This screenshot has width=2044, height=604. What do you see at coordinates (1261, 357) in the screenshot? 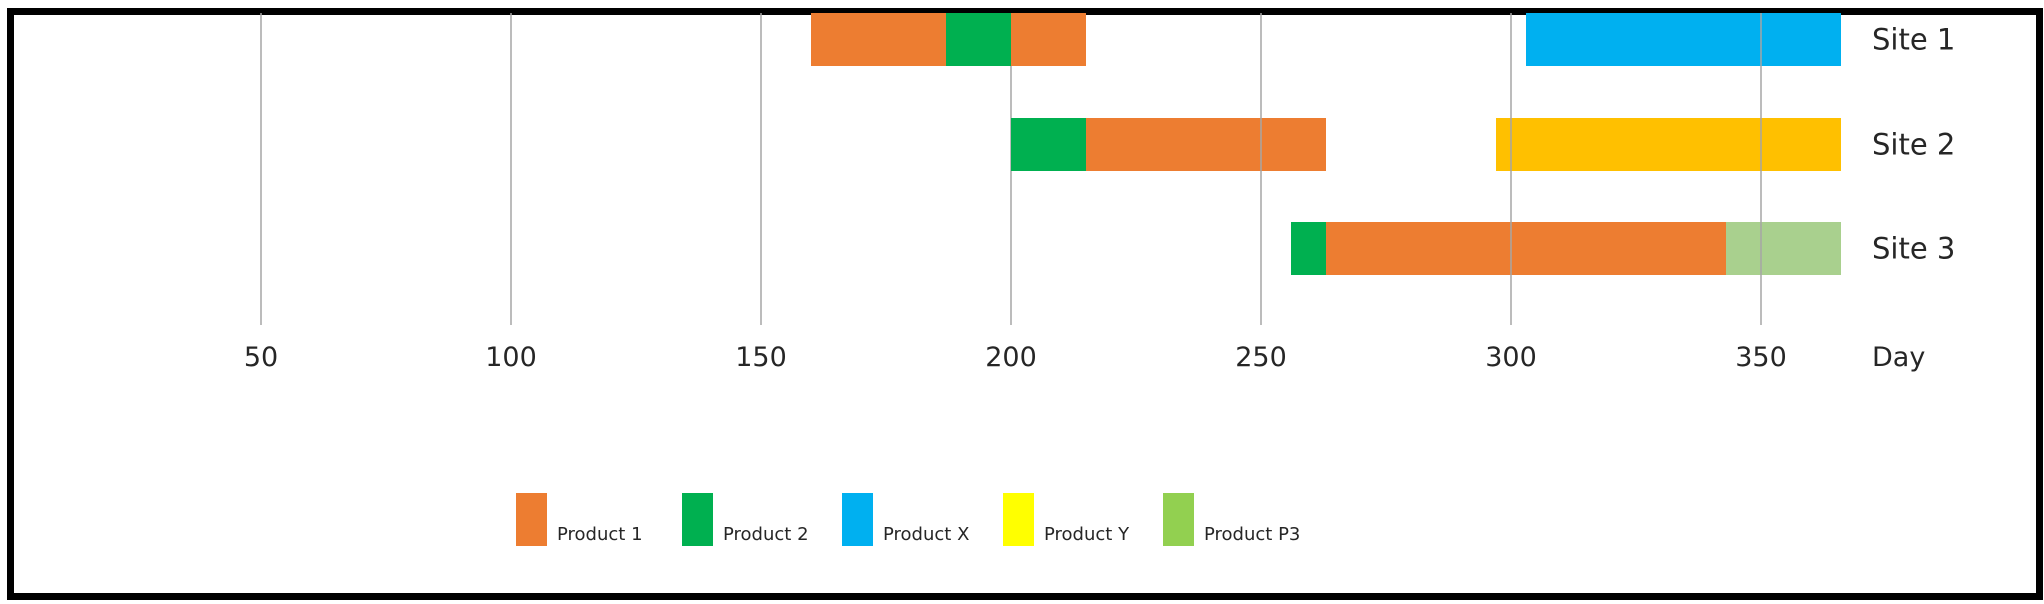
I see `x-tick-label: 250` at bounding box center [1261, 357].